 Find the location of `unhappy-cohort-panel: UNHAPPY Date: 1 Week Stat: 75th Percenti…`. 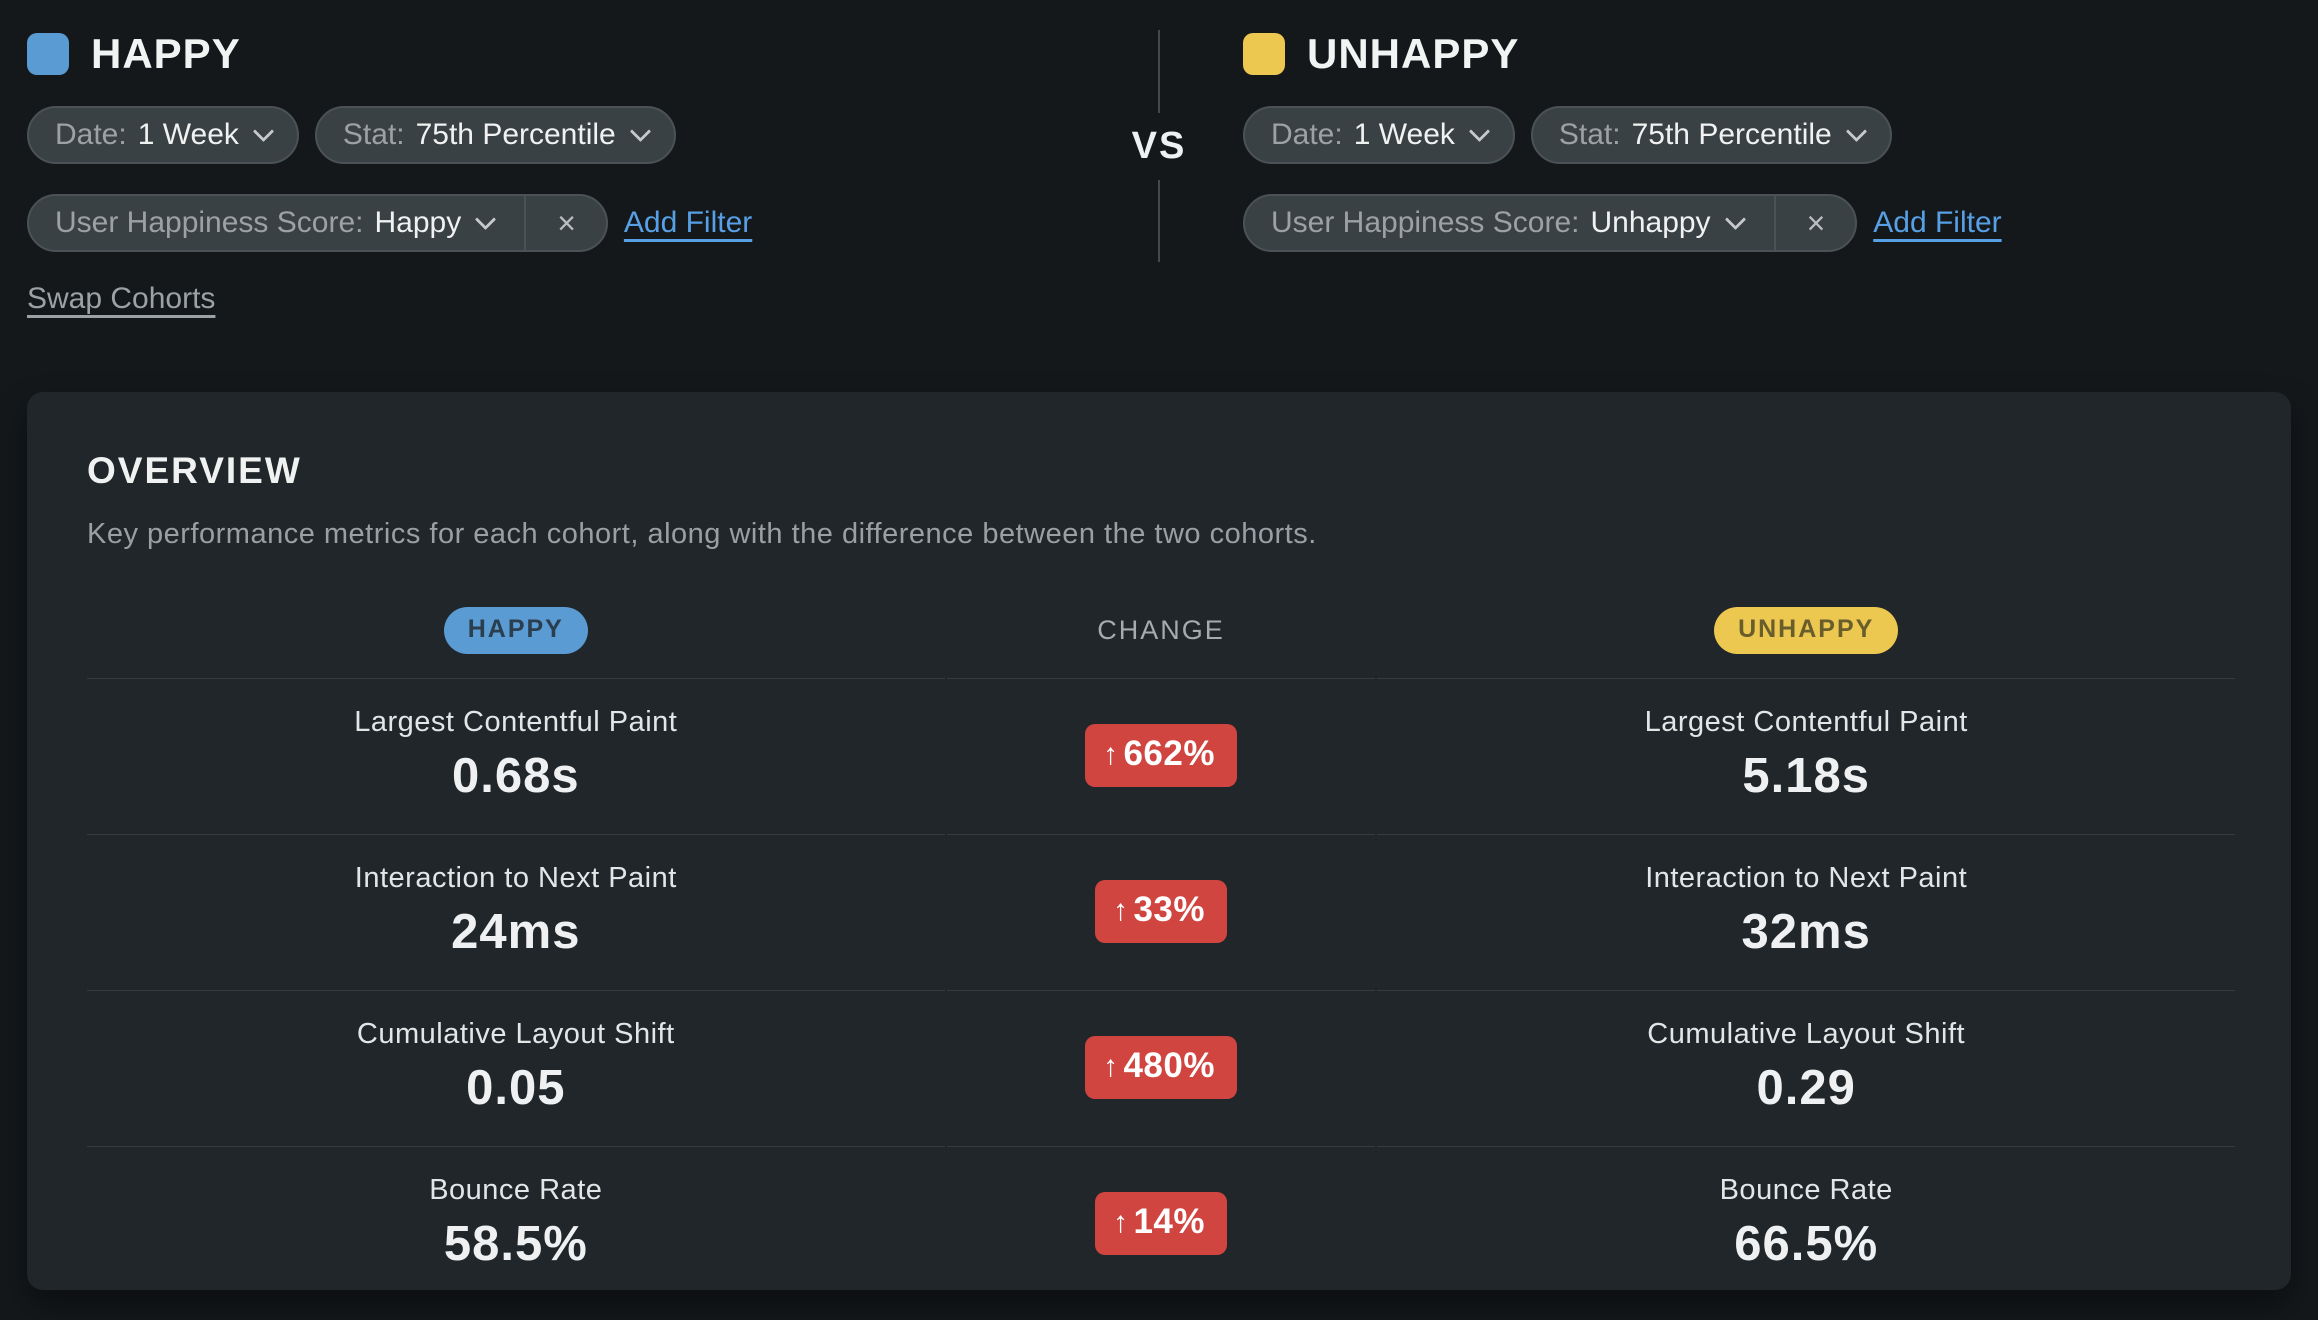

unhappy-cohort-panel: UNHAPPY Date: 1 Week Stat: 75th Percenti… is located at coordinates (1736, 173).